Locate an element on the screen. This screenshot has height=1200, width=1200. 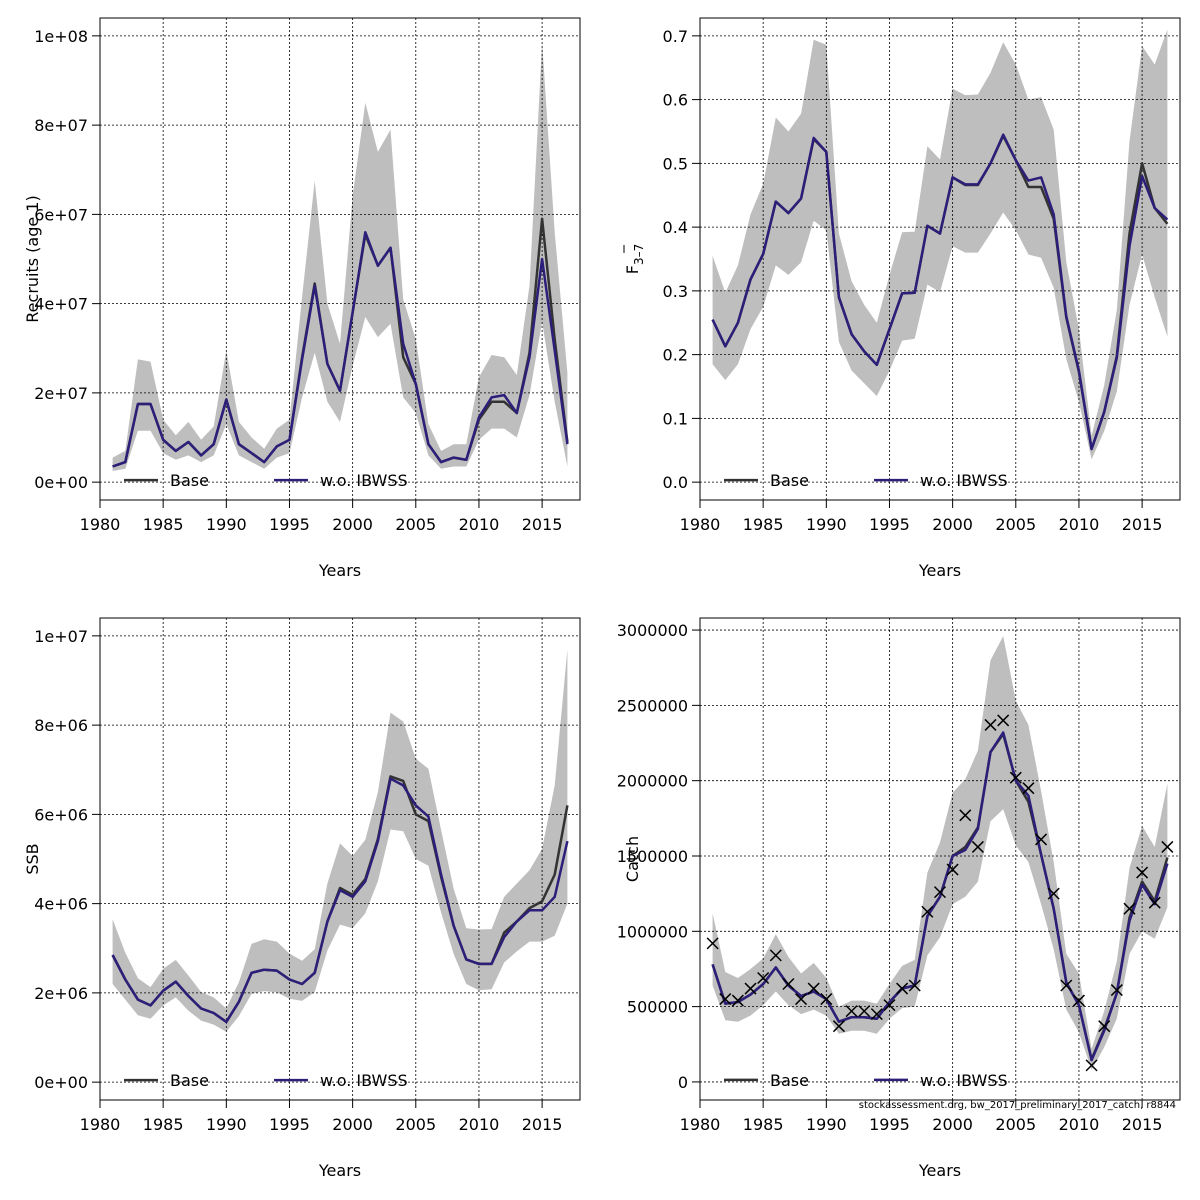
y-tick-label: 6e+06 is located at coordinates (61, 814).